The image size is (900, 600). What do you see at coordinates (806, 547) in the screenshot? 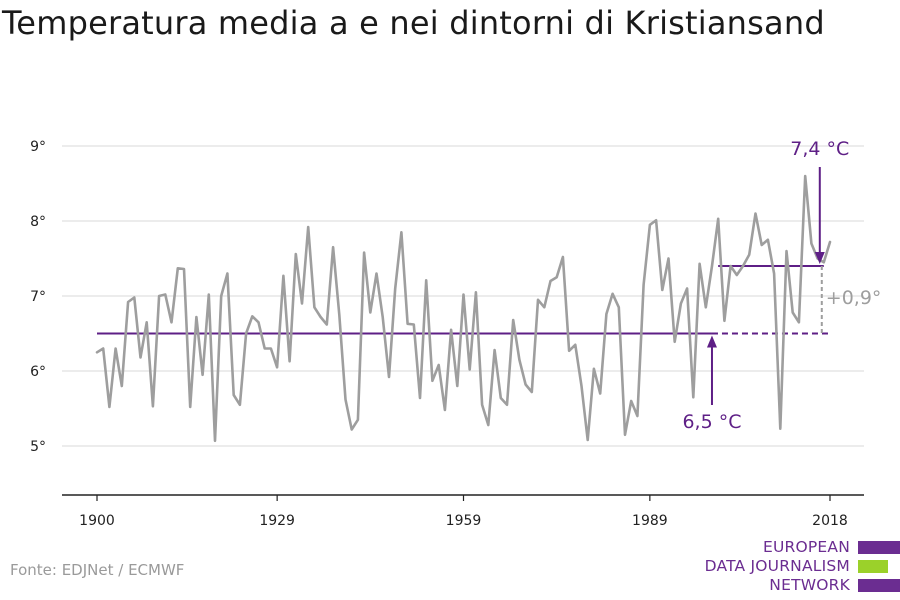
I see `logo-line-european: EUROPEAN` at bounding box center [806, 547].